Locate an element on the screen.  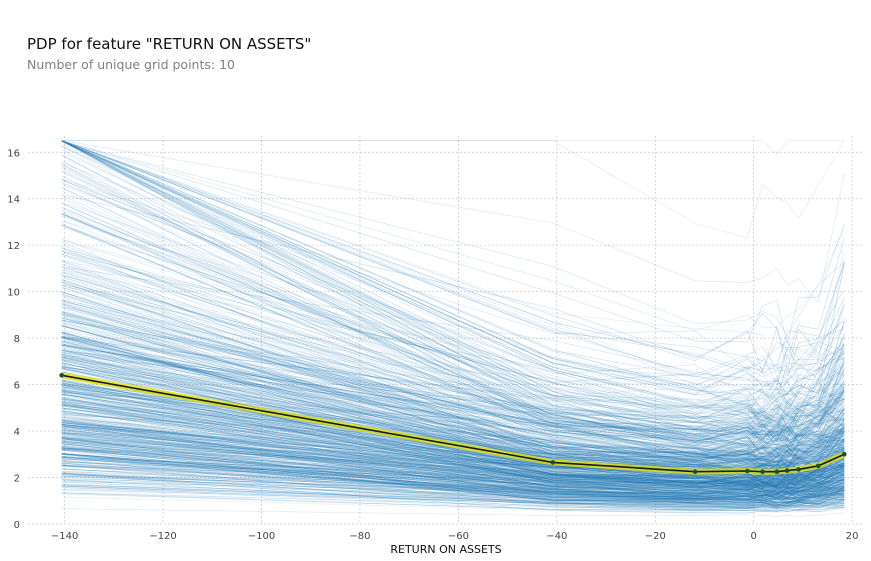
y-tick-label: 12 is located at coordinates (13, 246).